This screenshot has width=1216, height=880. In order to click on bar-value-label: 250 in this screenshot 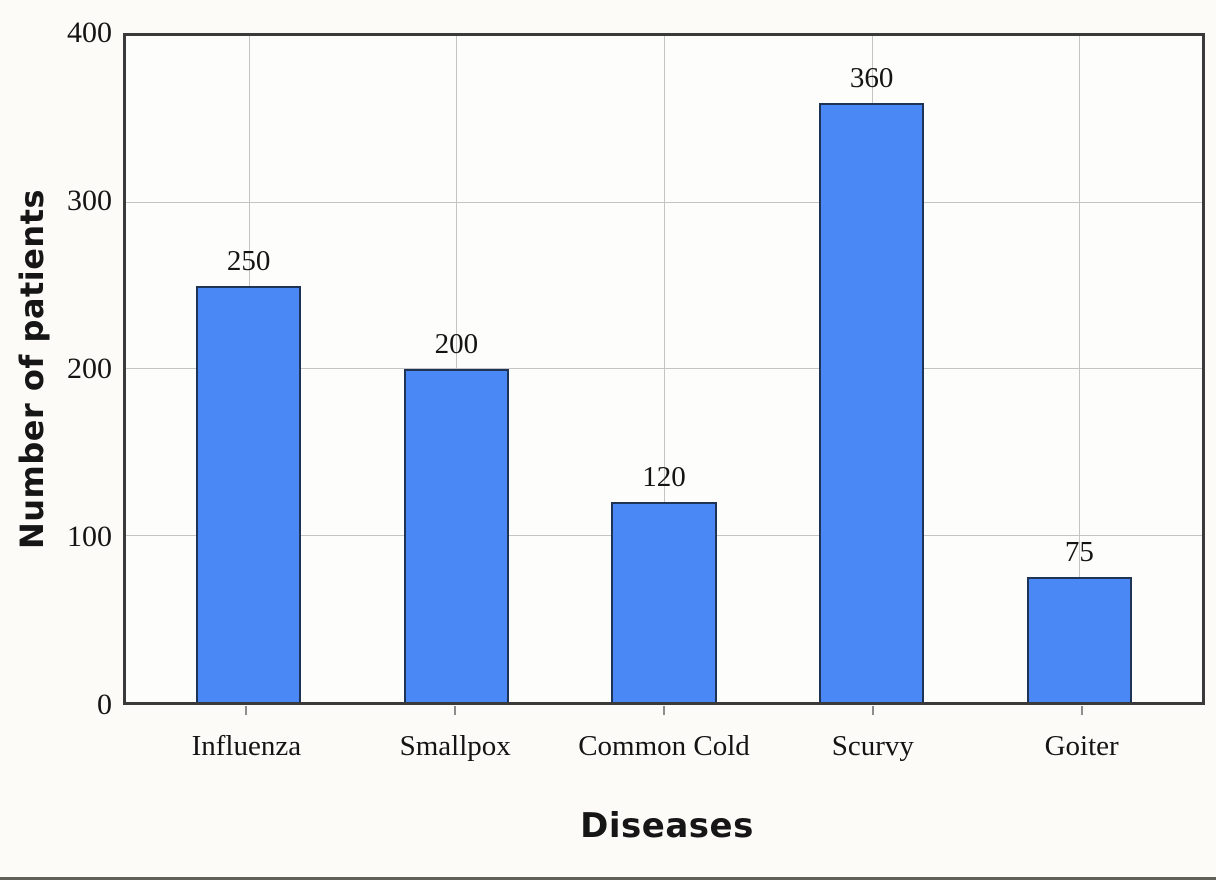, I will do `click(248, 260)`.